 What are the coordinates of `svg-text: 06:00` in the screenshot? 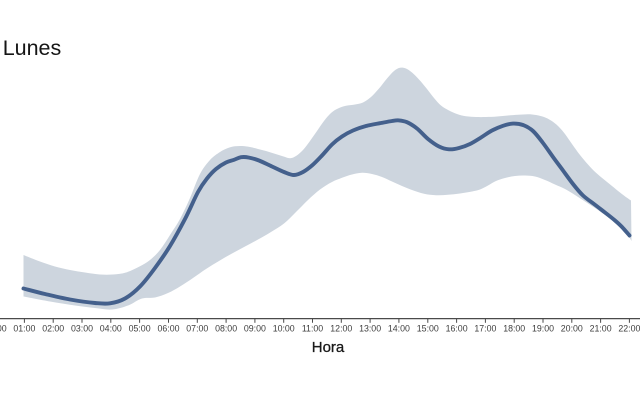 It's located at (168, 329).